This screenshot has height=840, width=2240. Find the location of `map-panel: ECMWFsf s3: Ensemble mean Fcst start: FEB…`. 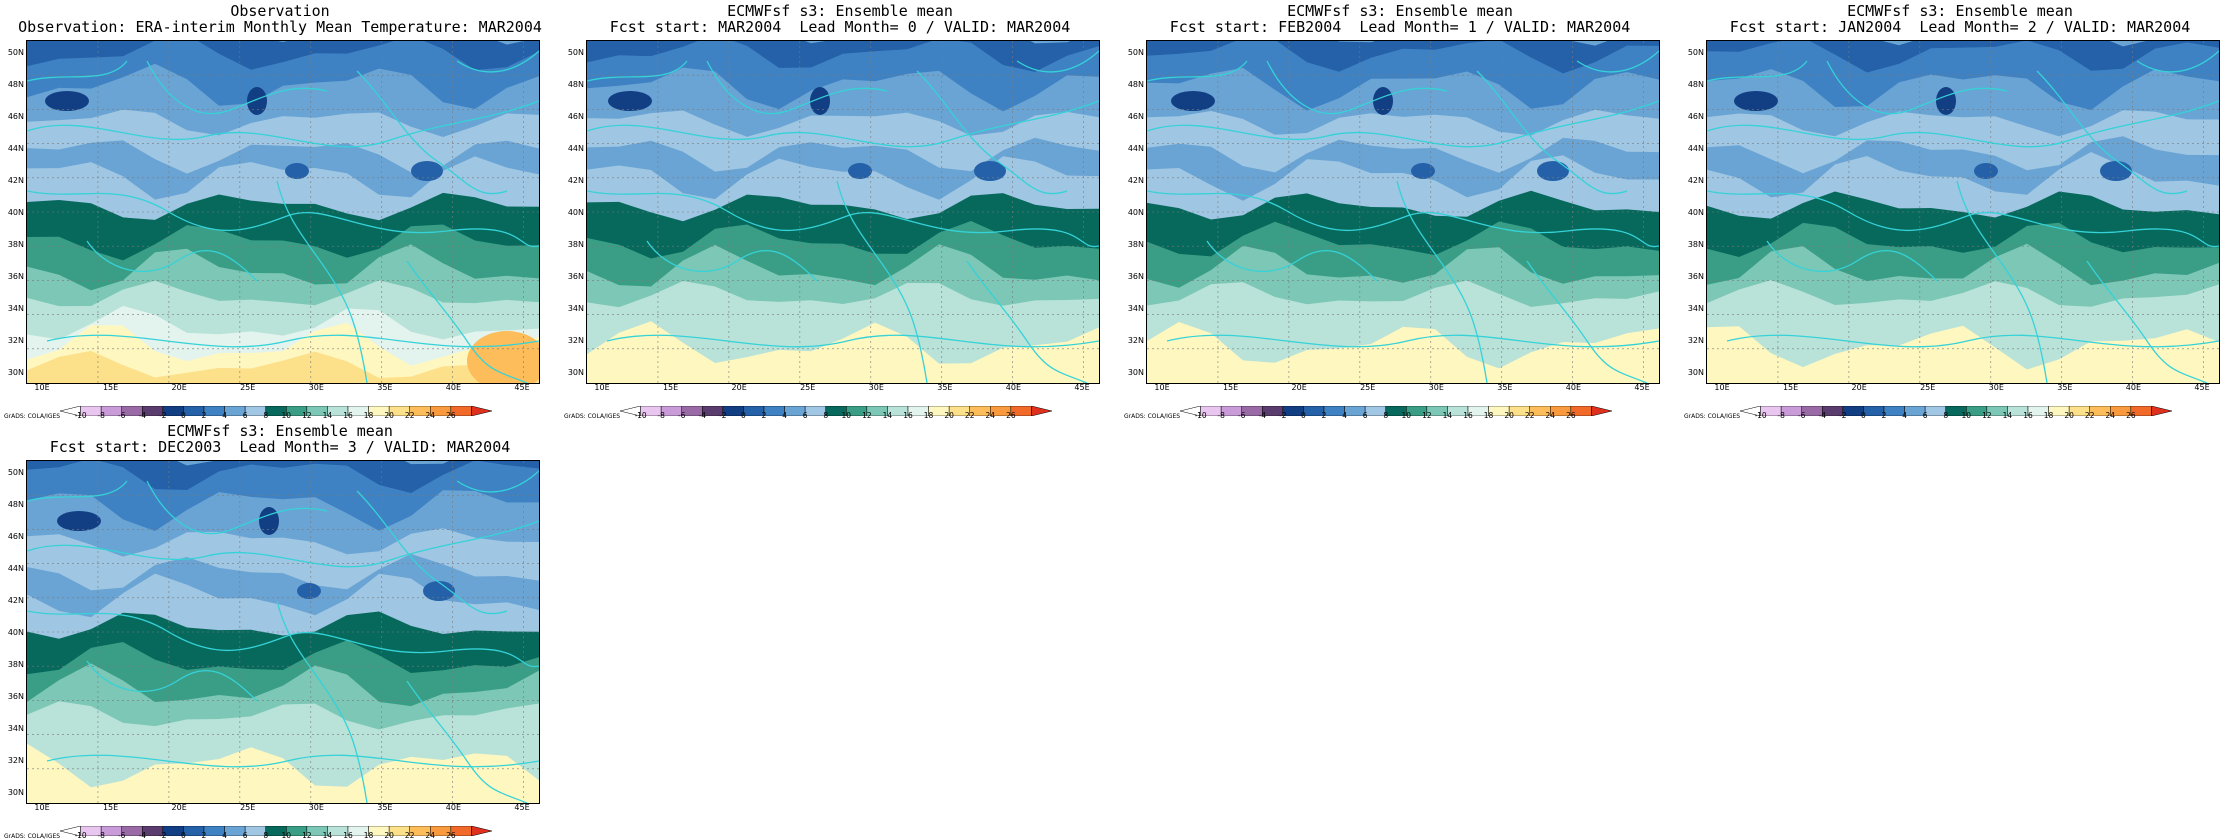

map-panel: ECMWFsf s3: Ensemble mean Fcst start: FEB… is located at coordinates (1400, 210).